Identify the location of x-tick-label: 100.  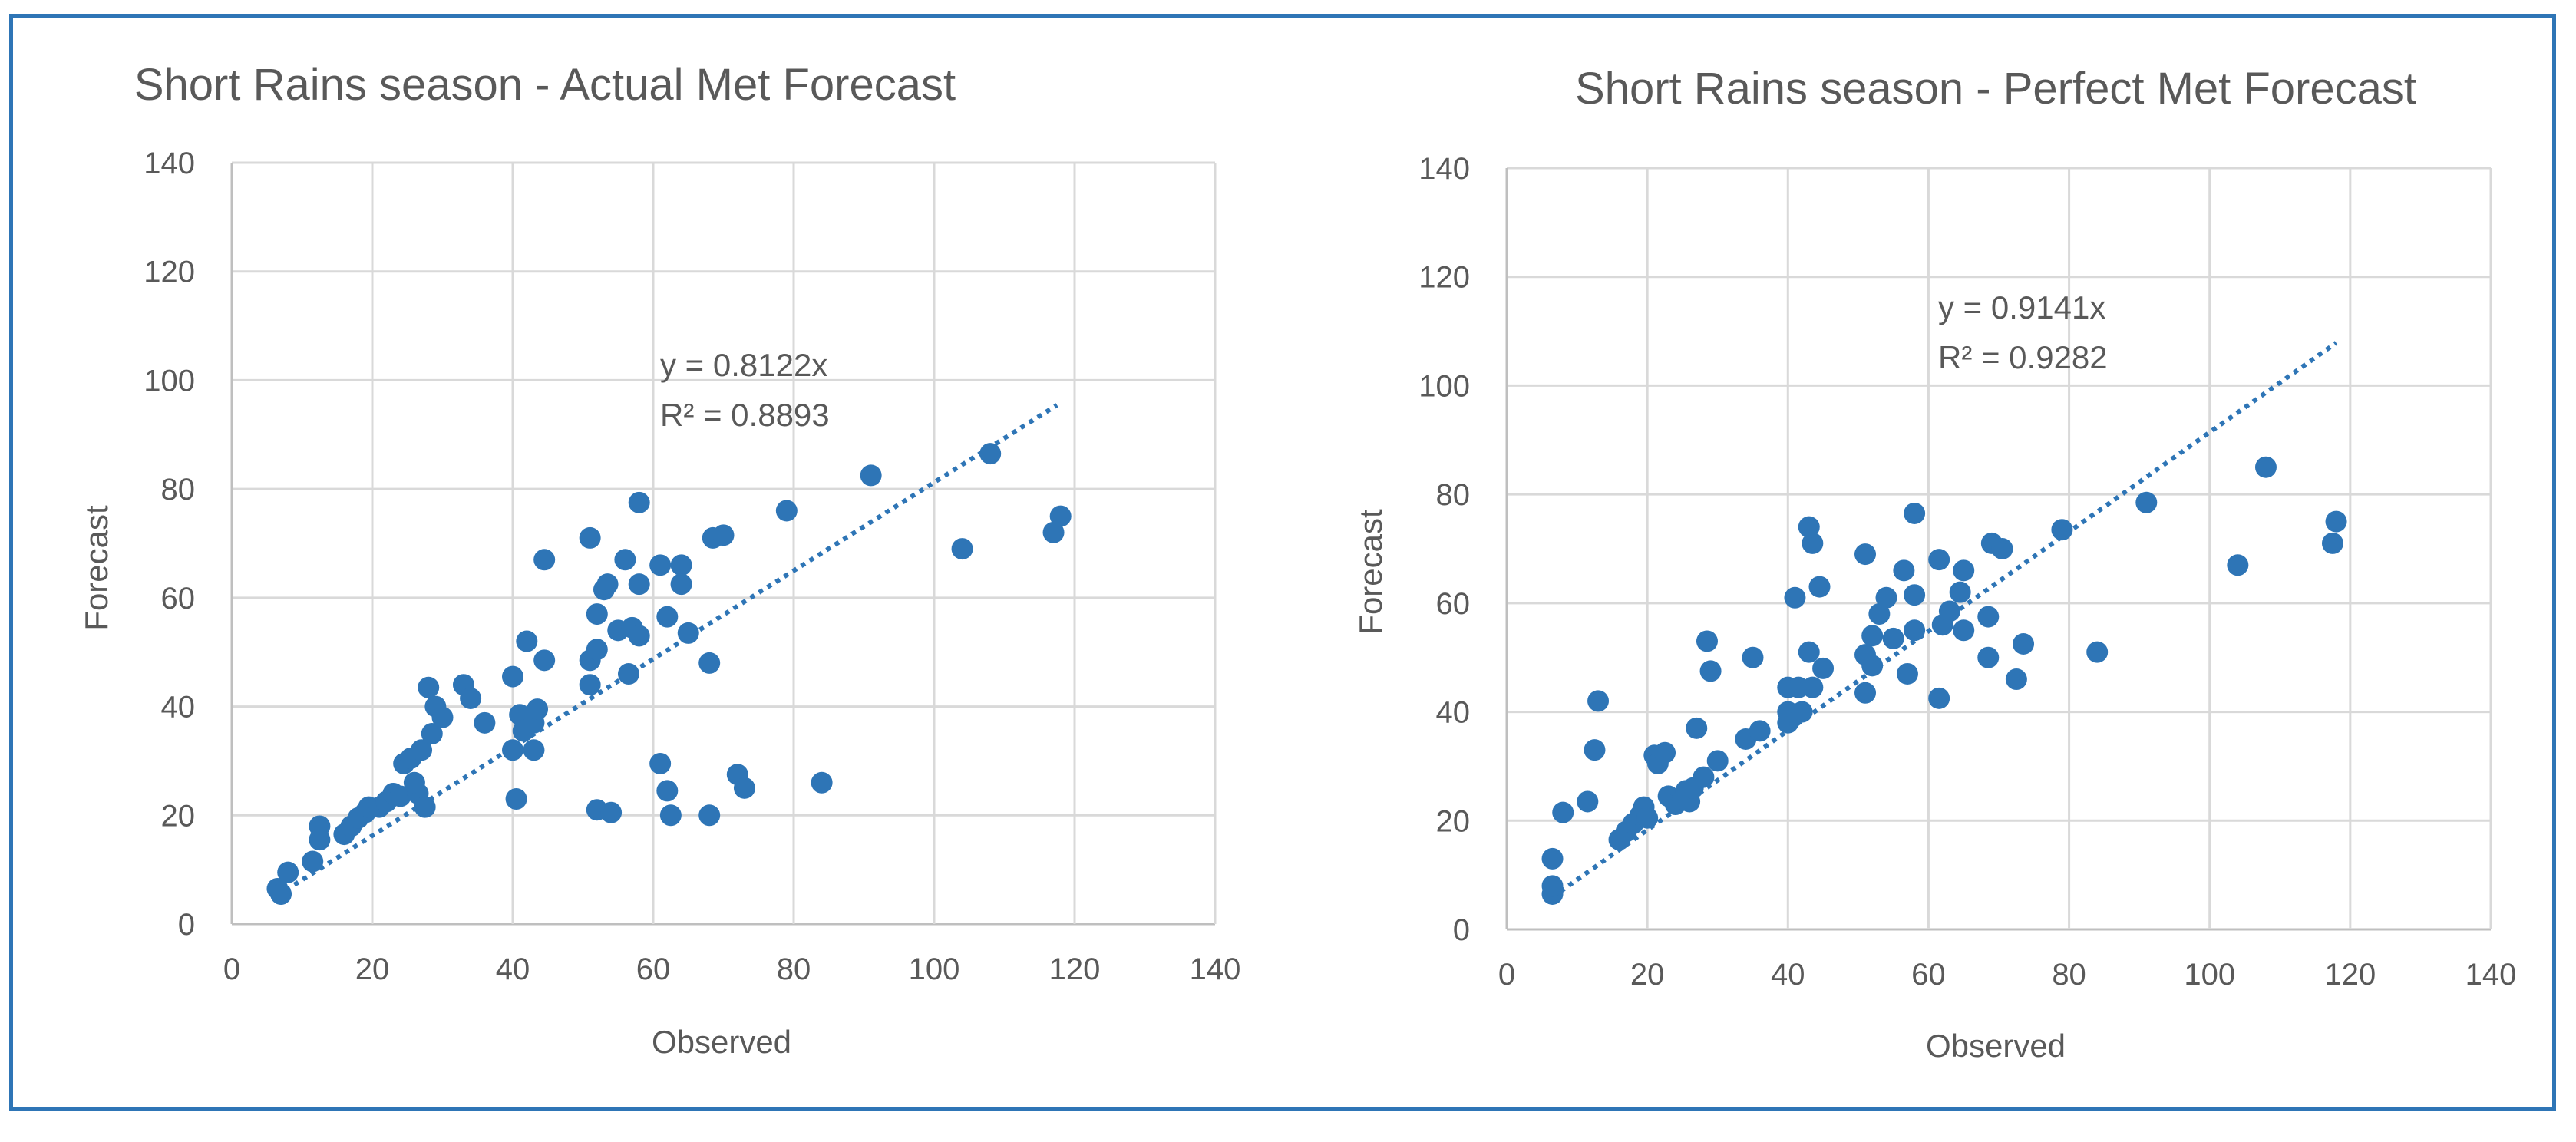
(2209, 975).